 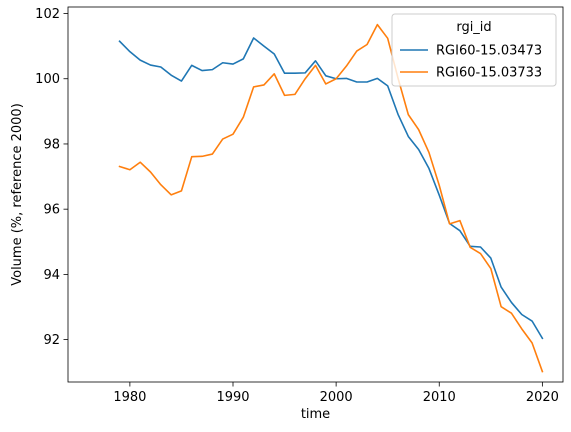 I want to click on y-tick-label: 98, so click(x=51, y=144).